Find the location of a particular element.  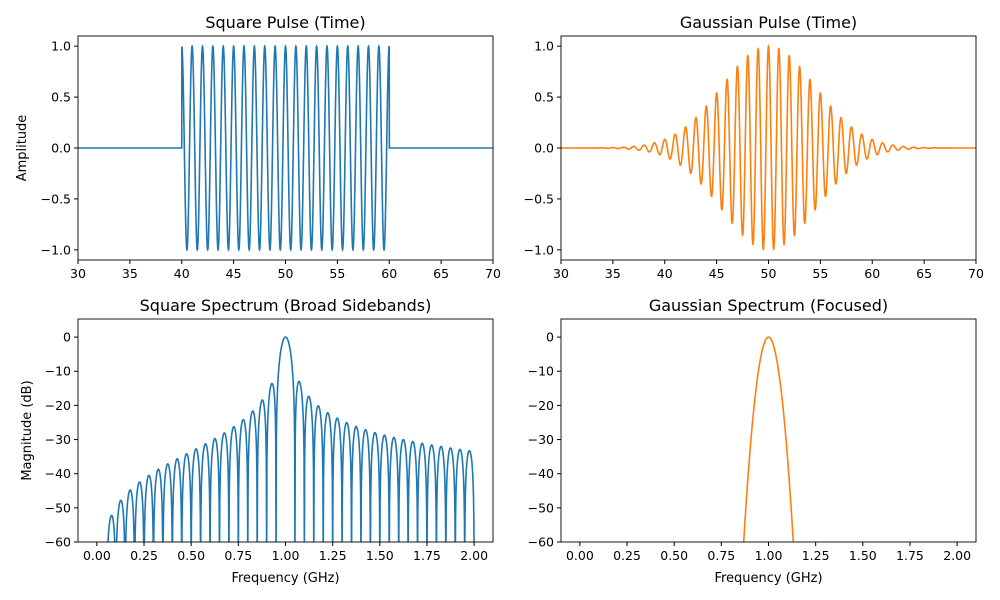

y-axis-label: Amplitude is located at coordinates (22, 148).